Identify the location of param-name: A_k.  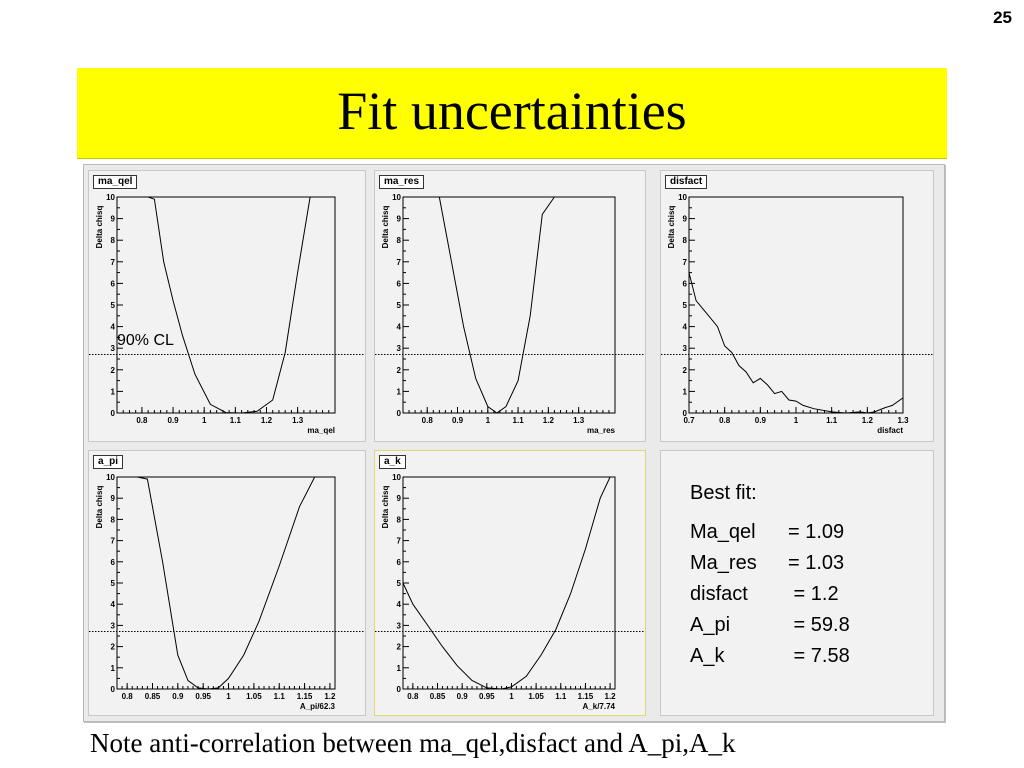
(707, 656).